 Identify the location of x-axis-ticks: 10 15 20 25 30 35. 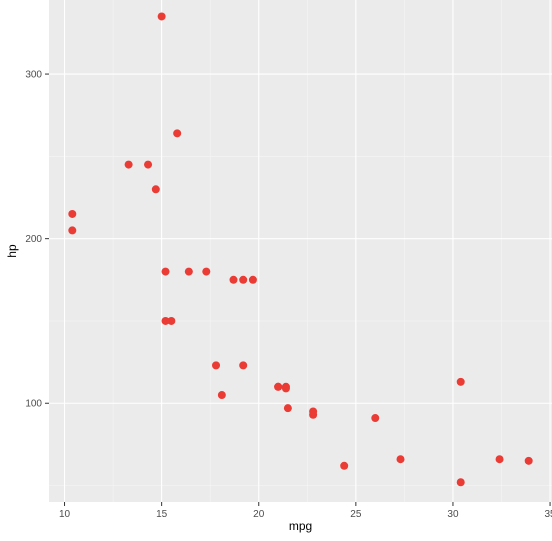
(305, 511).